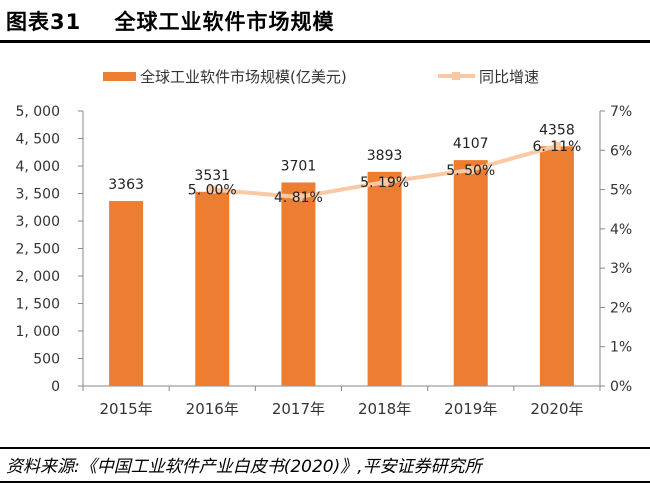  Describe the element at coordinates (244, 467) in the screenshot. I see `source-note: 资料来源:《中国工业软件产业白皮书(2020)》,平安证券研究所` at that location.